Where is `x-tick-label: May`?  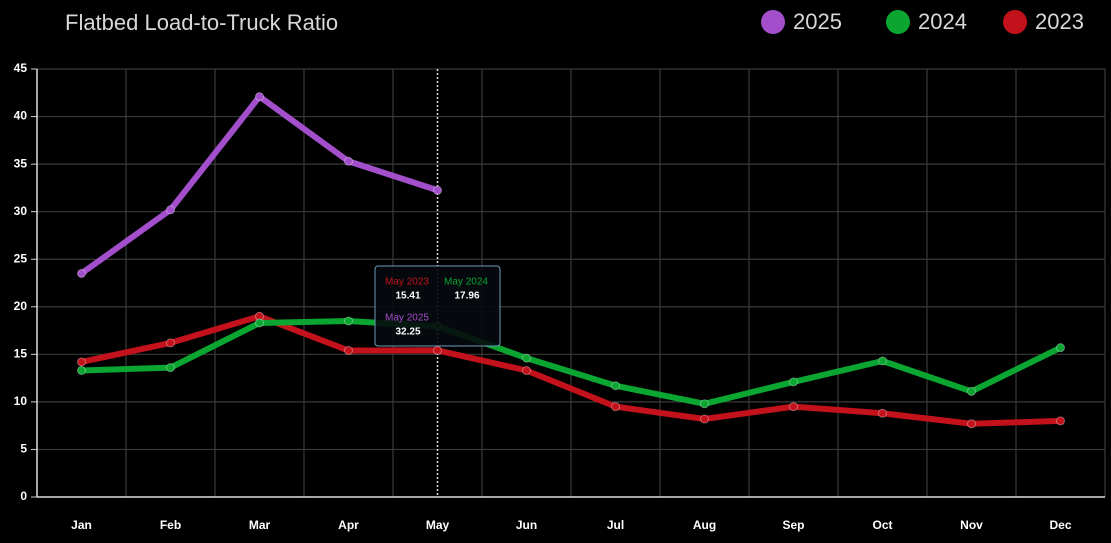
x-tick-label: May is located at coordinates (438, 525).